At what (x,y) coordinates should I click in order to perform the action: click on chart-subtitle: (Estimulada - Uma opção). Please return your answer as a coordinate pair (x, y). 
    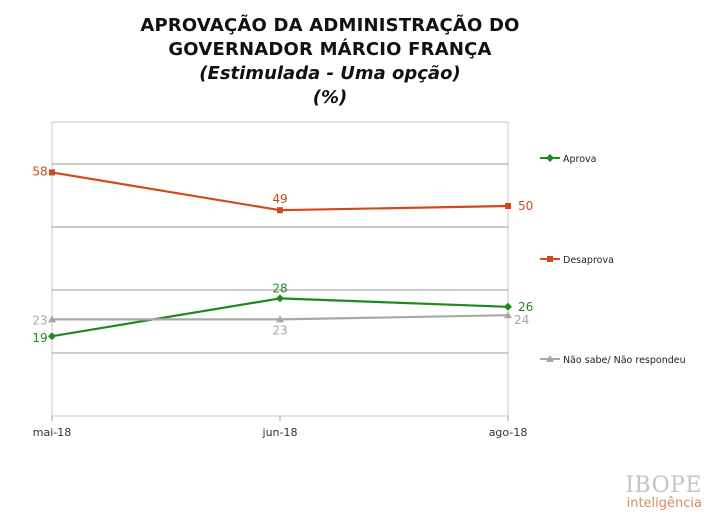
    Looking at the image, I should click on (330, 73).